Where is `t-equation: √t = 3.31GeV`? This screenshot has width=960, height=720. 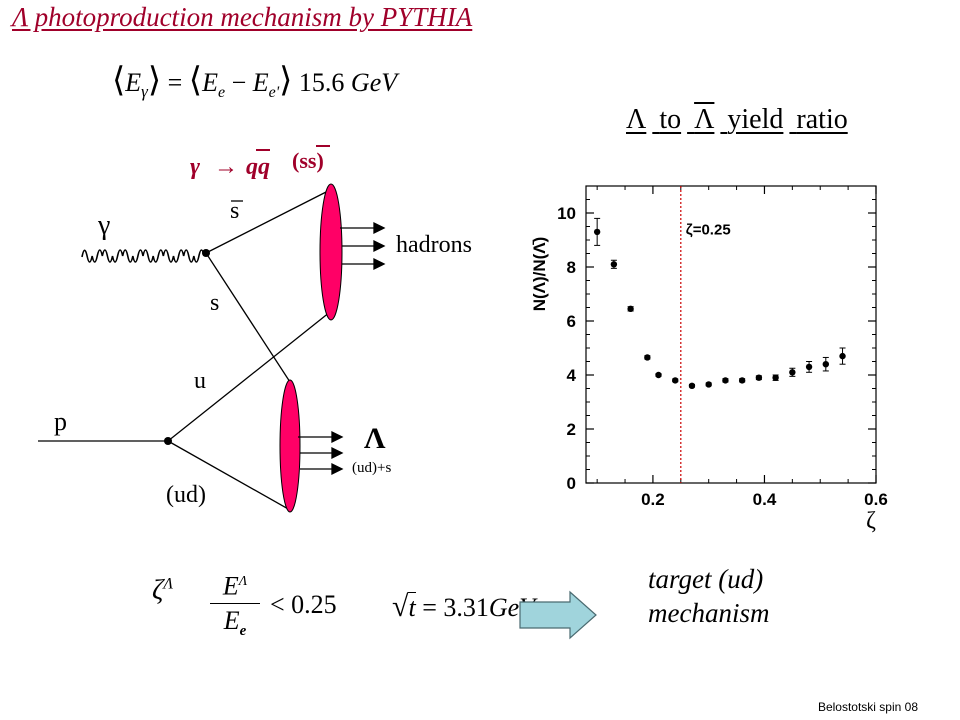 t-equation: √t = 3.31GeV is located at coordinates (463, 607).